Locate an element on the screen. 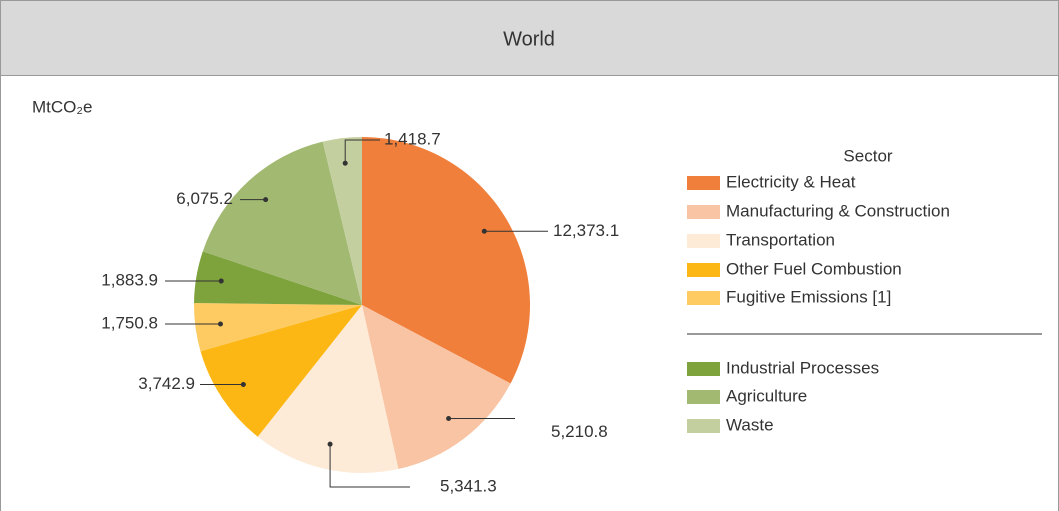 The image size is (1059, 511). chart-title: World is located at coordinates (529, 39).